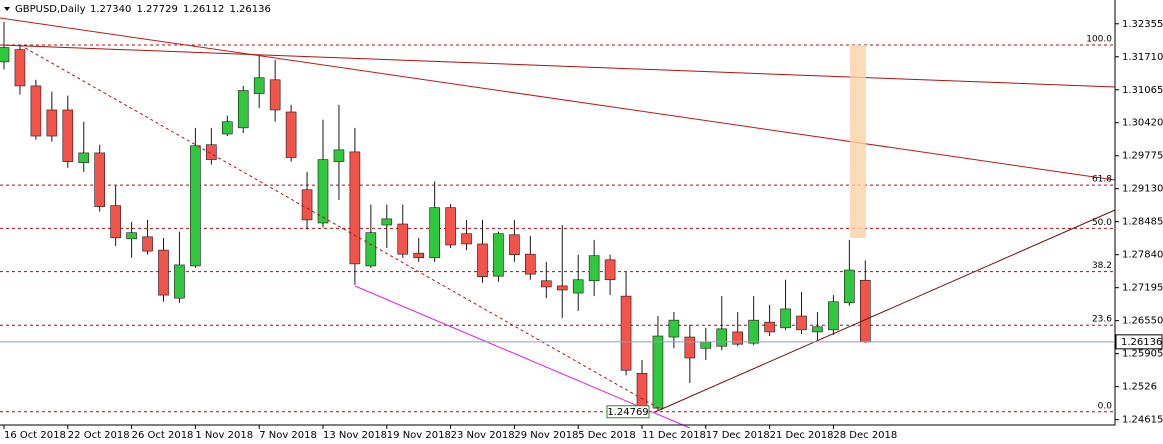 The height and width of the screenshot is (444, 1163). What do you see at coordinates (99, 435) in the screenshot?
I see `x-tick-label: 22 Oct 2018` at bounding box center [99, 435].